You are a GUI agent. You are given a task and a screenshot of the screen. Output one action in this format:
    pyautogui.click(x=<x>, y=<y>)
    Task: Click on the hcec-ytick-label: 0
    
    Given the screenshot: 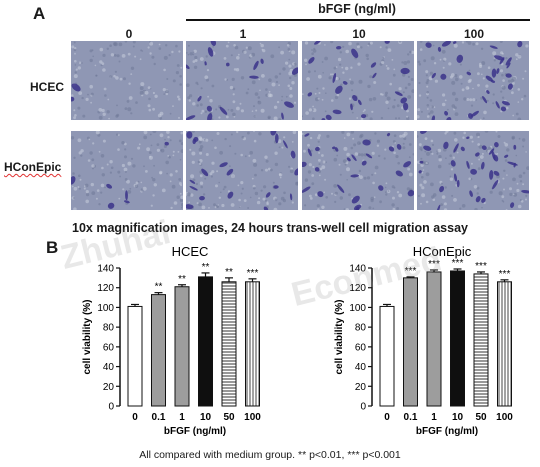 What is the action you would take?
    pyautogui.click(x=111, y=407)
    